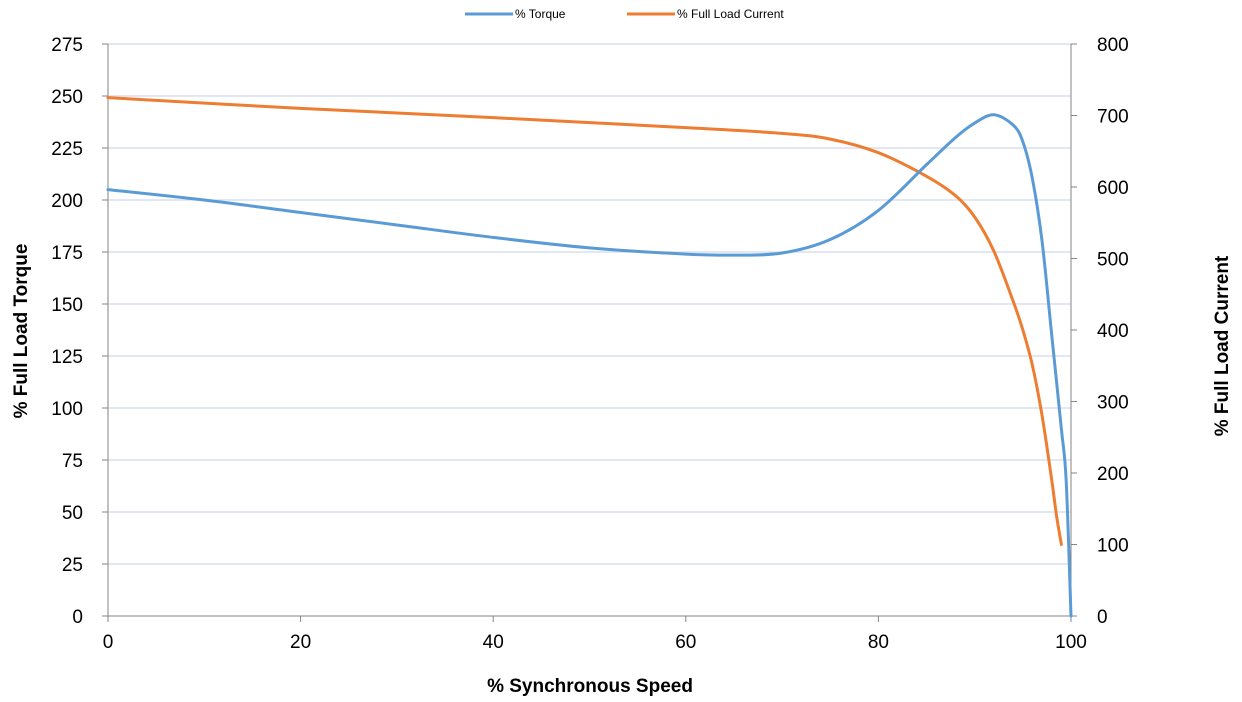  I want to click on legend-label-current: % Full Load Current, so click(730, 14).